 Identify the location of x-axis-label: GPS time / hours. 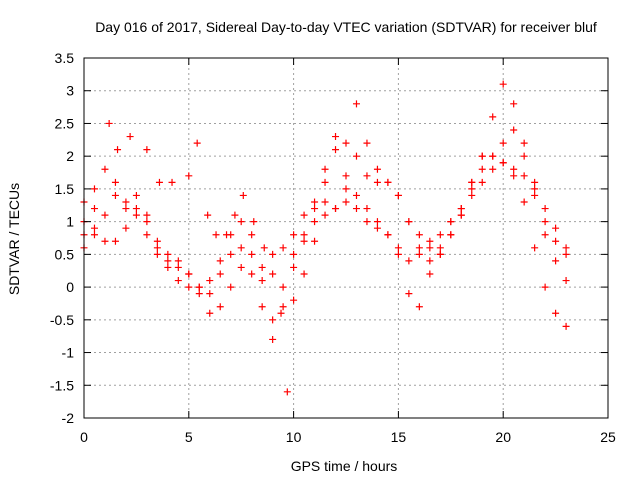
(344, 466).